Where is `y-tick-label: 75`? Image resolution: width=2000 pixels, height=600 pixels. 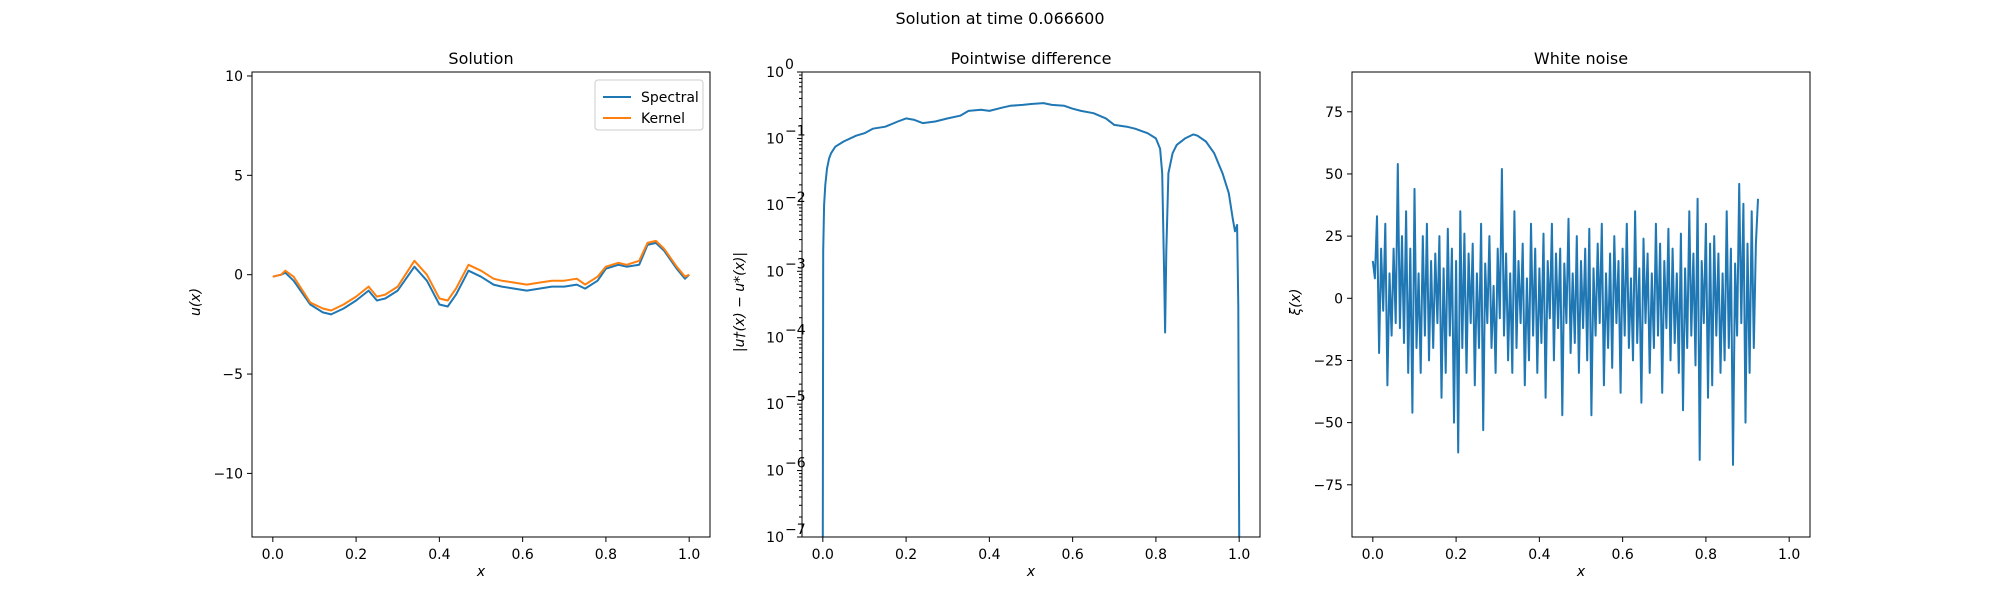 y-tick-label: 75 is located at coordinates (1334, 113).